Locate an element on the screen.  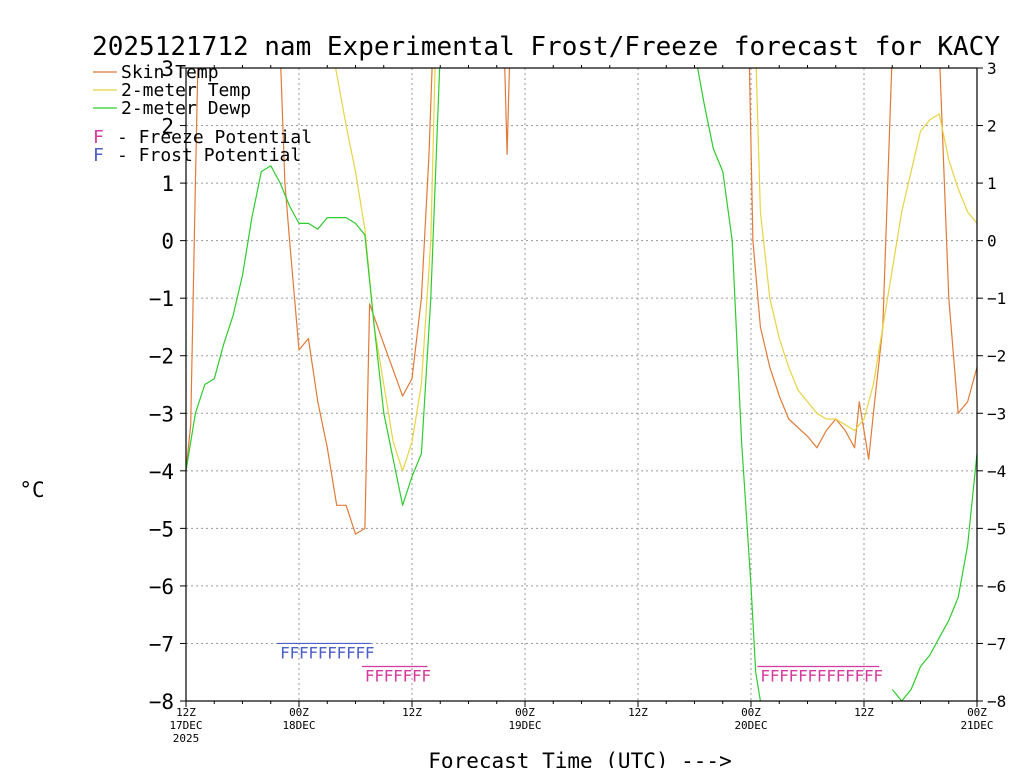
y-tick-label-right: −8 is located at coordinates (996, 701).